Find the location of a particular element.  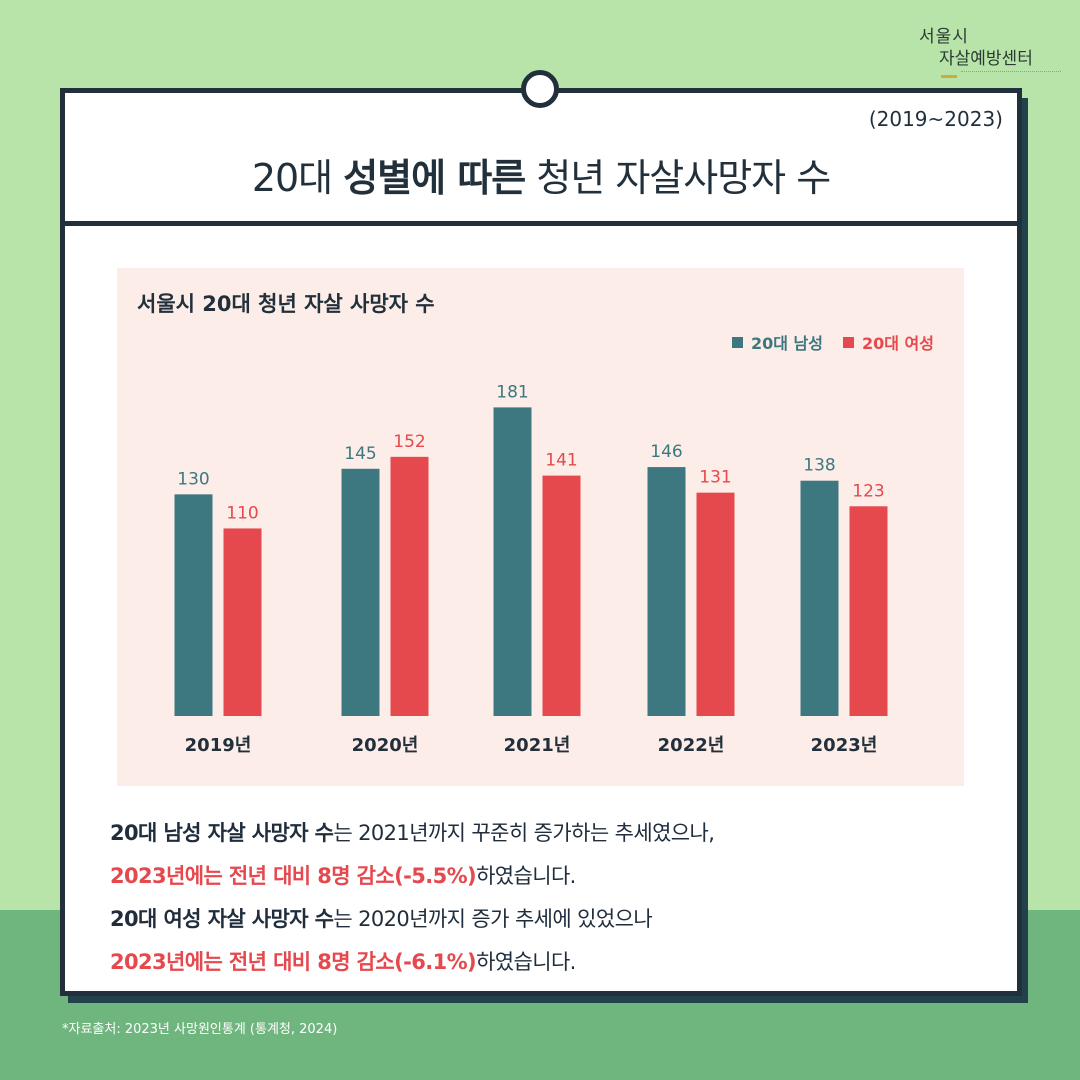

bar-female-2020년 is located at coordinates (409, 586).